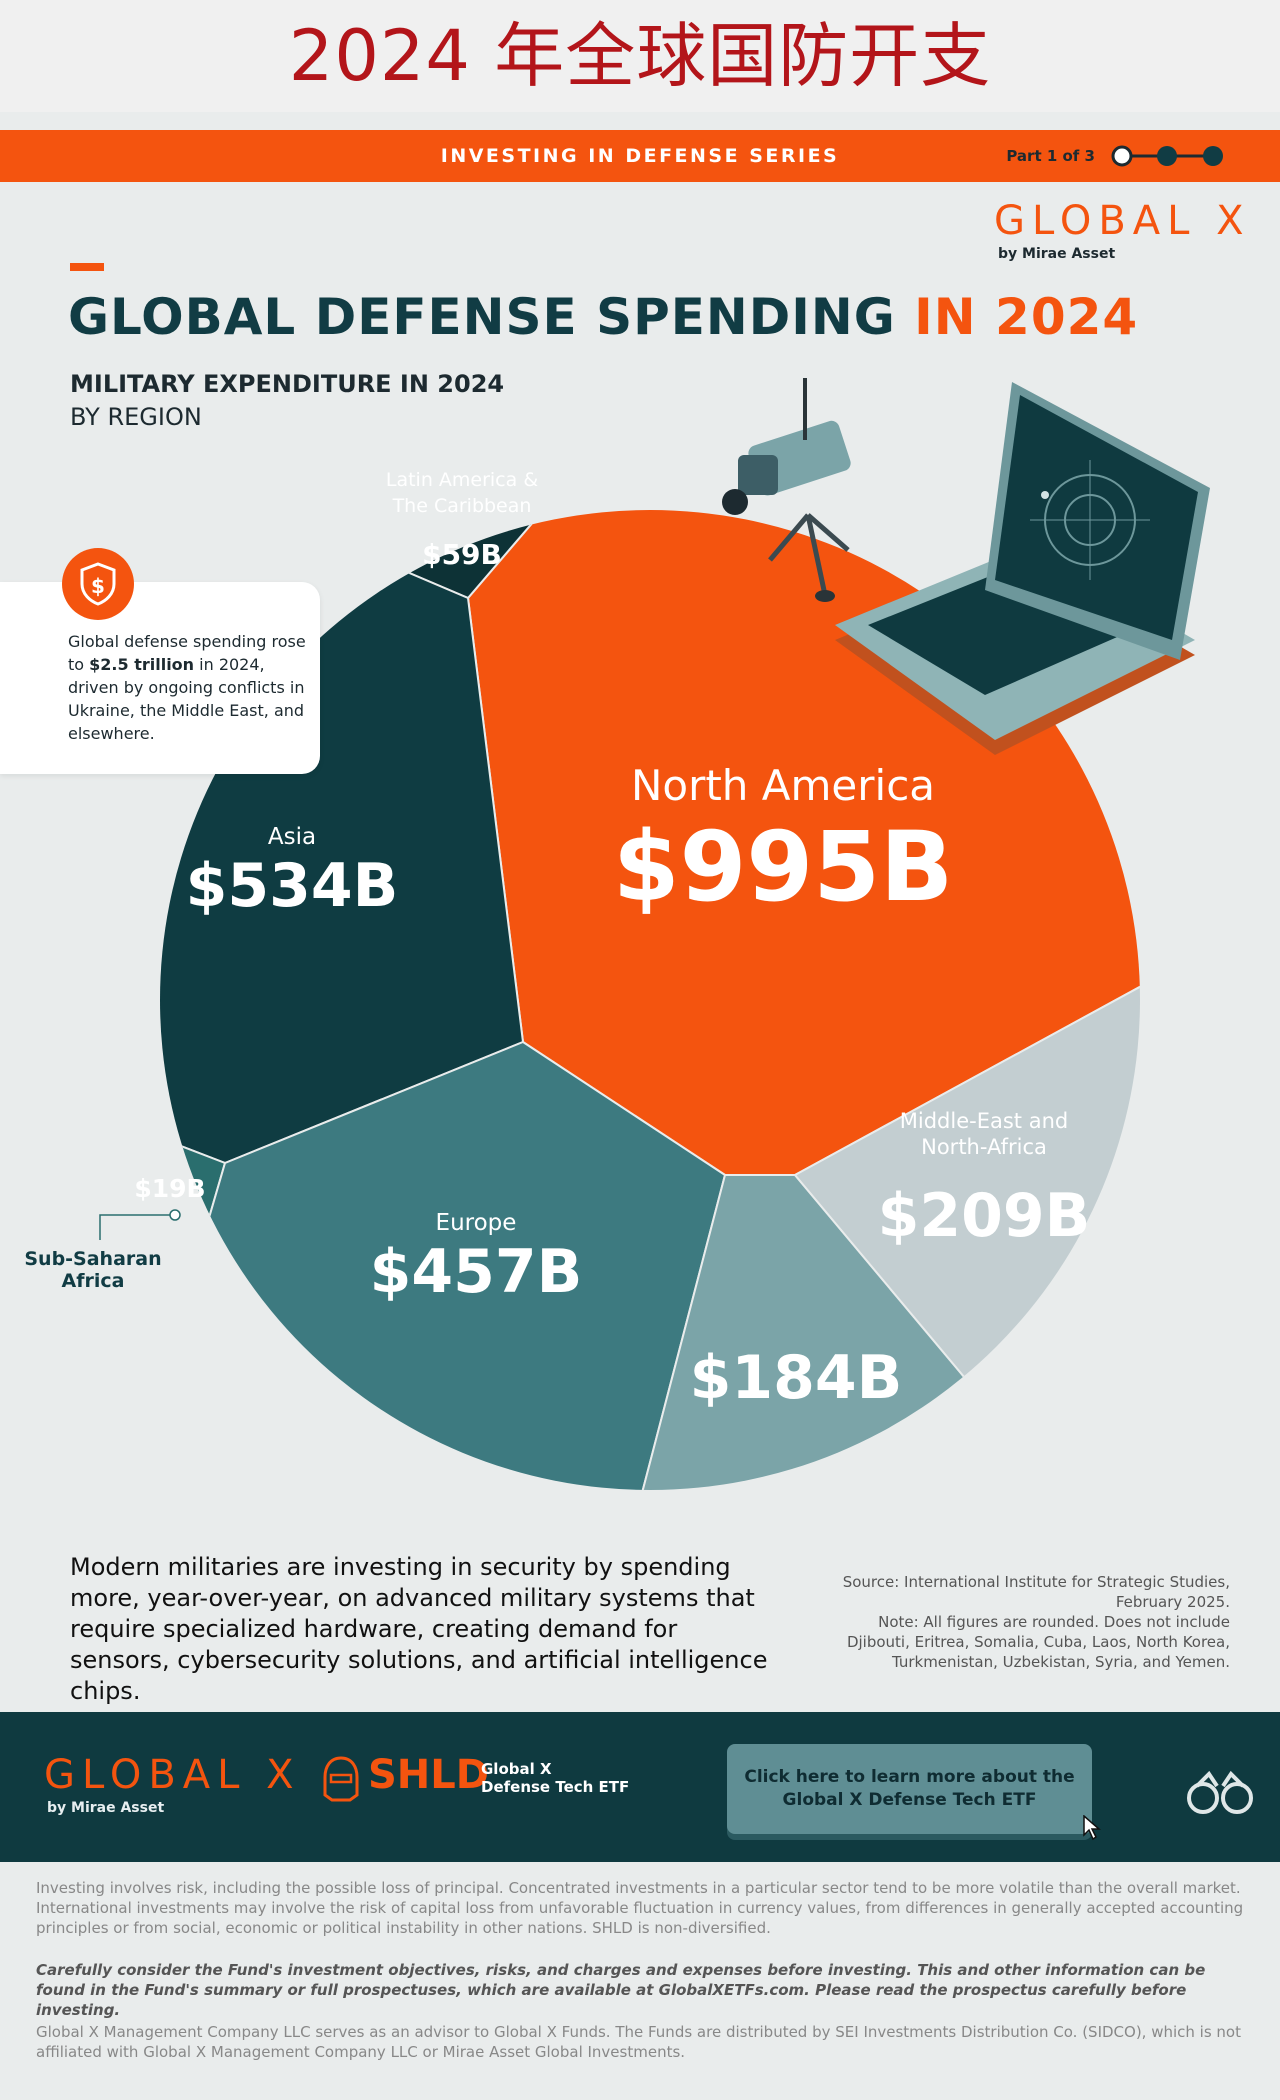 This screenshot has width=1280, height=2100. What do you see at coordinates (136, 417) in the screenshot?
I see `subtitle-region: BY REGION` at bounding box center [136, 417].